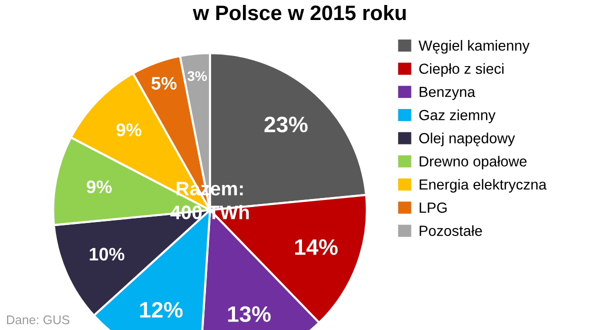  What do you see at coordinates (249, 314) in the screenshot?
I see `data-label: 13%` at bounding box center [249, 314].